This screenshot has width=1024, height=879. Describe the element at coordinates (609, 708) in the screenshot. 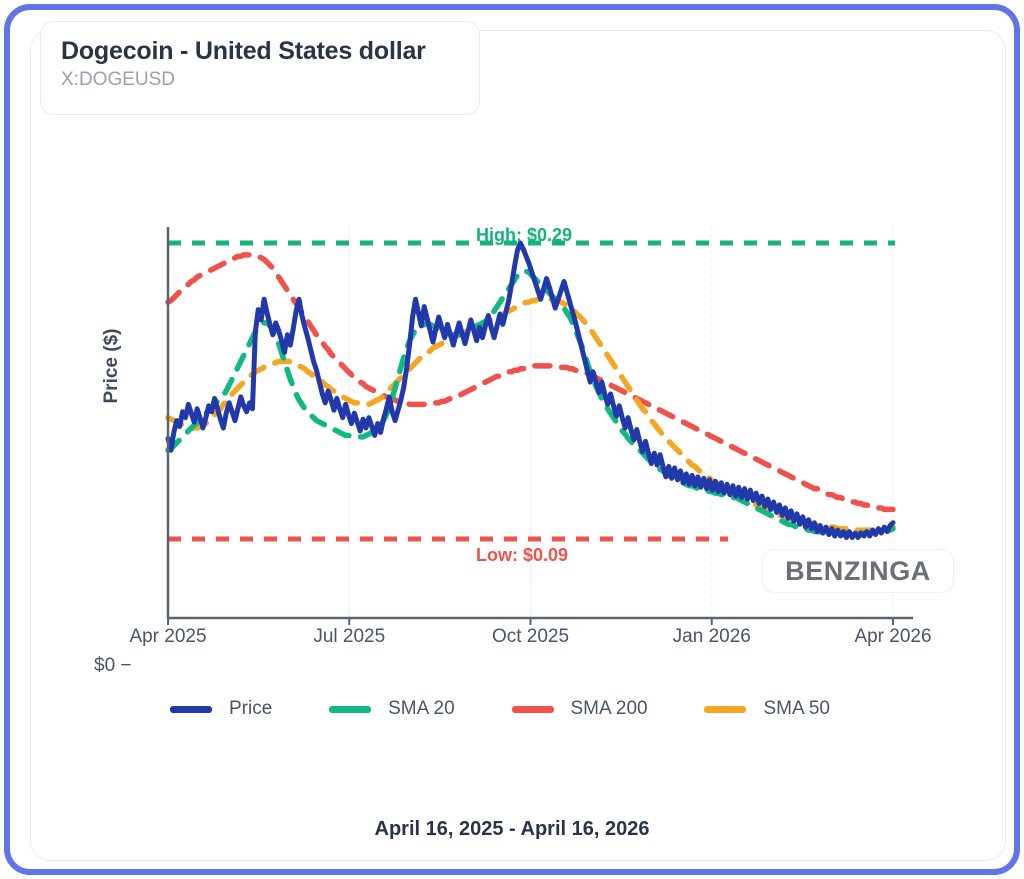

I see `legend-label: SMA 200` at that location.